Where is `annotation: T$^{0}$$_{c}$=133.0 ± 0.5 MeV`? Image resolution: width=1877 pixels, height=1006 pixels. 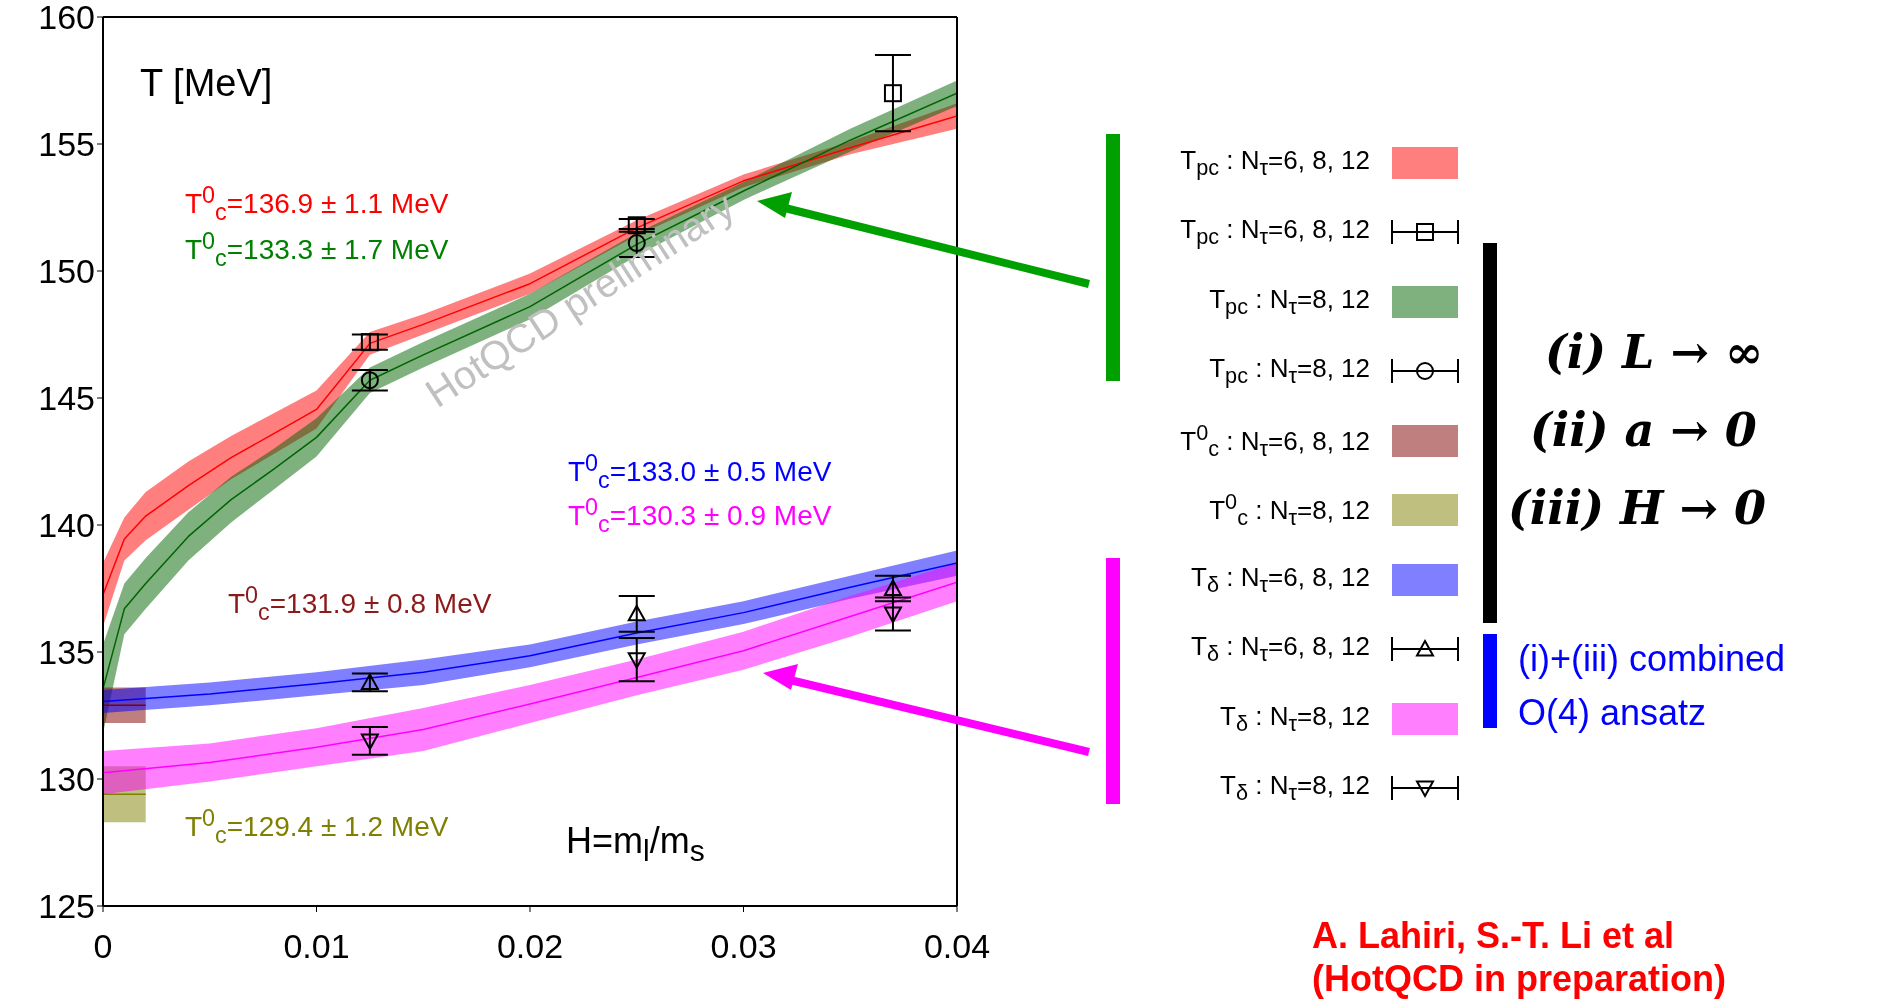
annotation: T$^{0}$$_{c}$=133.0 ± 0.5 MeV is located at coordinates (700, 471).